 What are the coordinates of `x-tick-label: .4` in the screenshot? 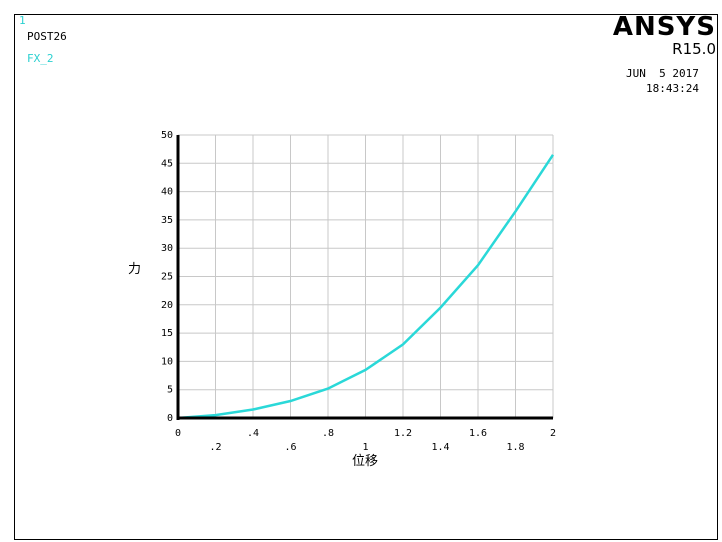 It's located at (253, 433).